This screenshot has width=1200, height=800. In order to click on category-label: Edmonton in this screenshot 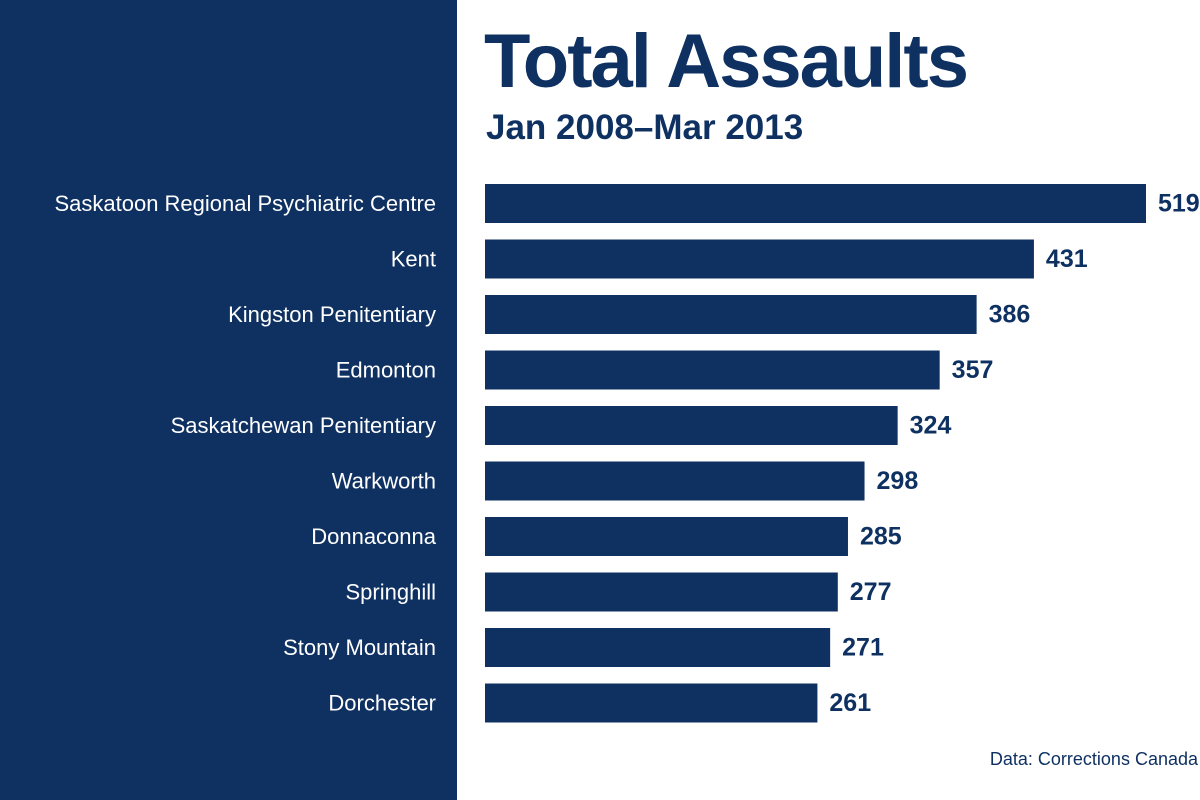, I will do `click(386, 370)`.